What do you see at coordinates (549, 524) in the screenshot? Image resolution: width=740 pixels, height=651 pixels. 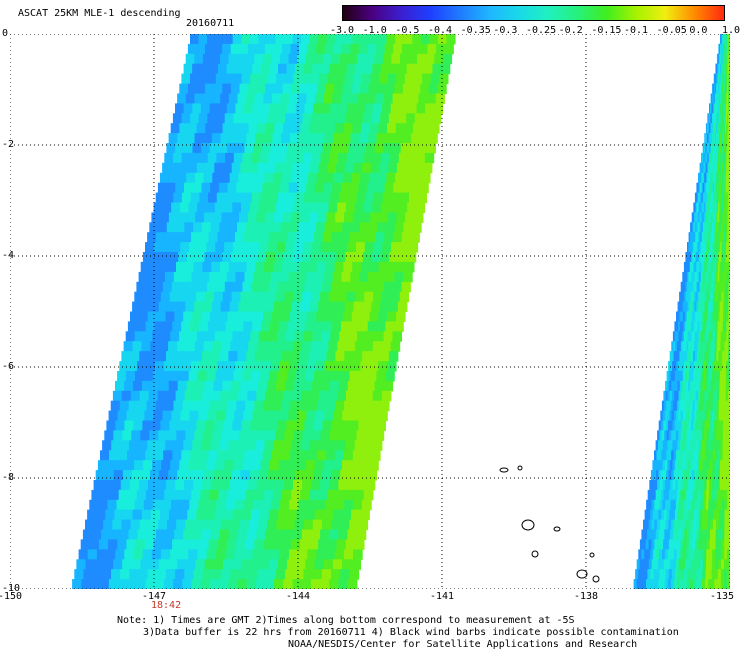 I see `island-outlines` at bounding box center [549, 524].